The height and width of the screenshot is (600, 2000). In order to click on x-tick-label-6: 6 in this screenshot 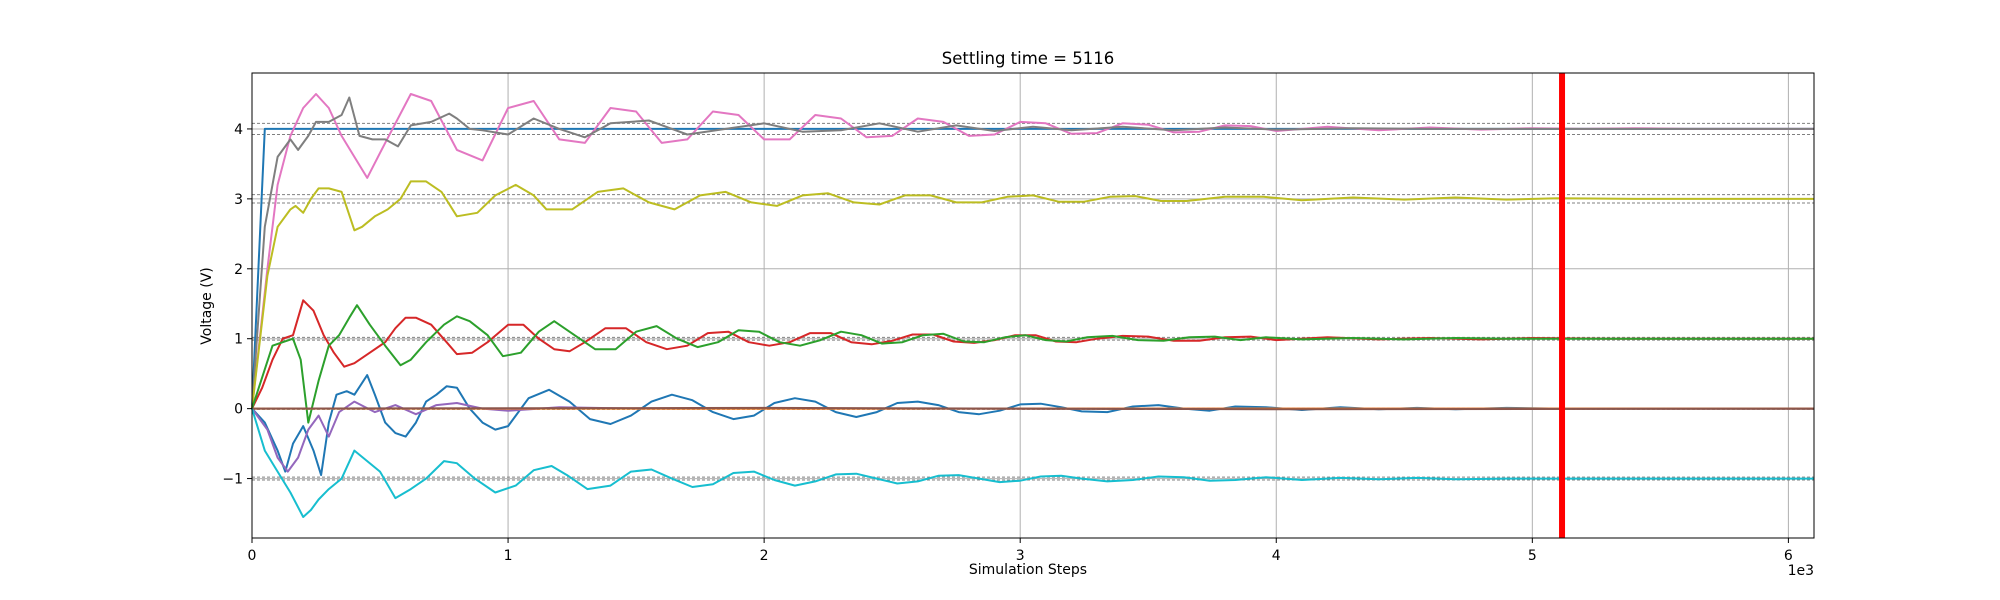, I will do `click(1788, 556)`.